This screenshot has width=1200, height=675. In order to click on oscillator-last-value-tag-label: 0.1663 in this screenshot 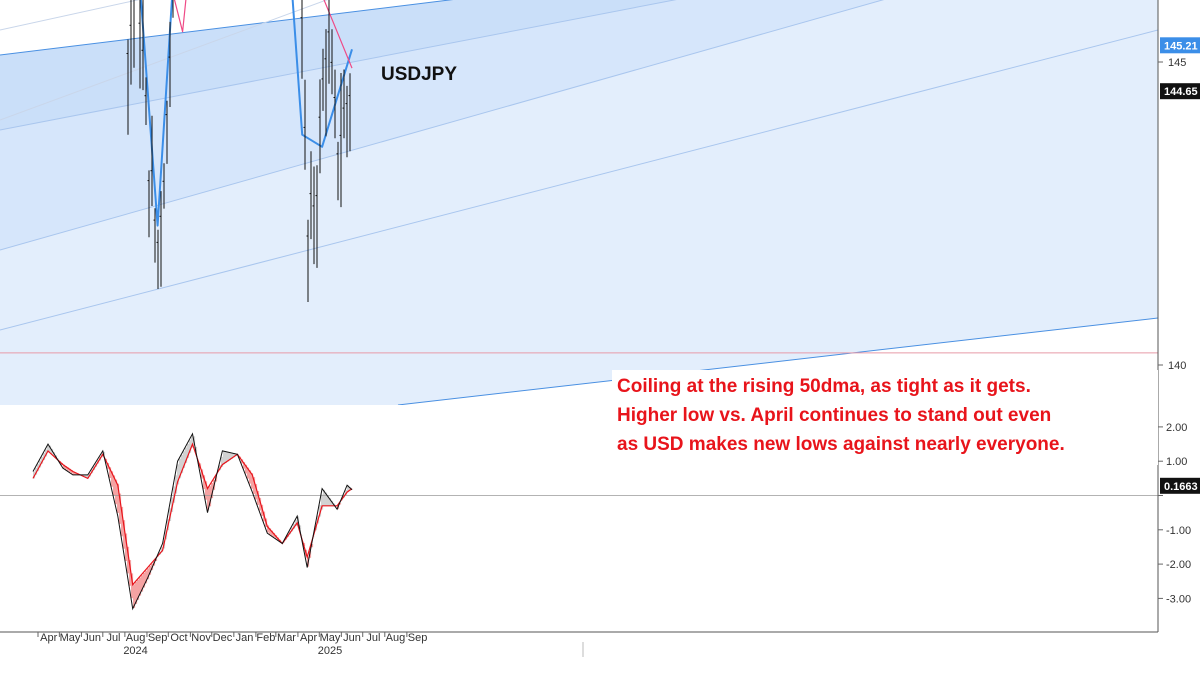, I will do `click(1181, 487)`.